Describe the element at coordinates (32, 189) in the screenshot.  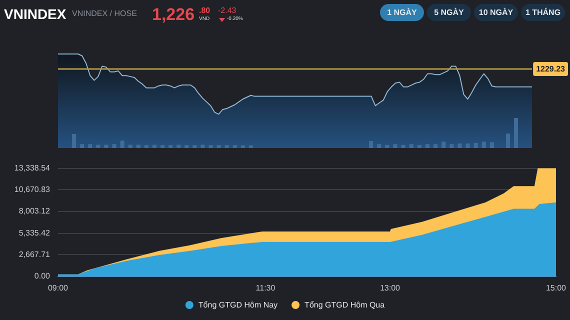
I see `y-tick-label: 10,670.83` at that location.